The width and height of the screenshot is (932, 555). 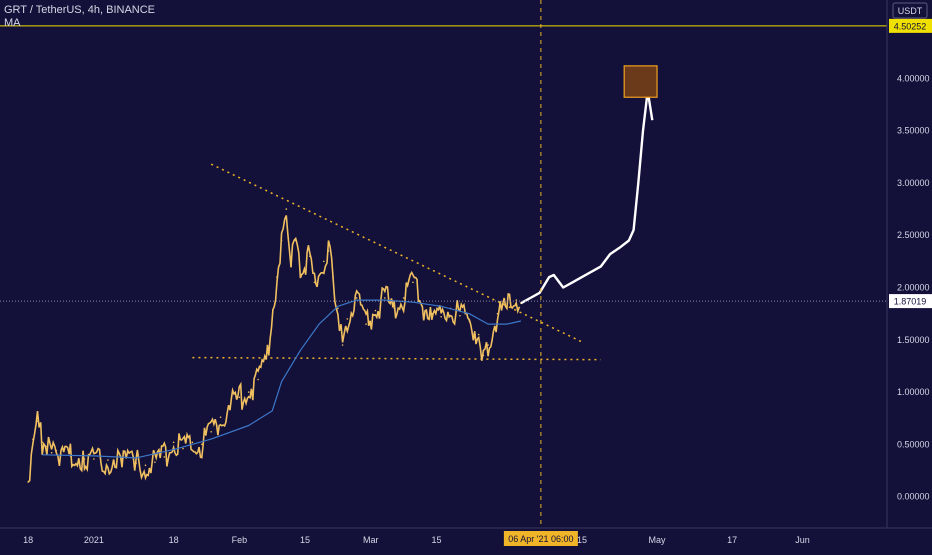 I want to click on horizontal-line-badge, so click(x=910, y=25).